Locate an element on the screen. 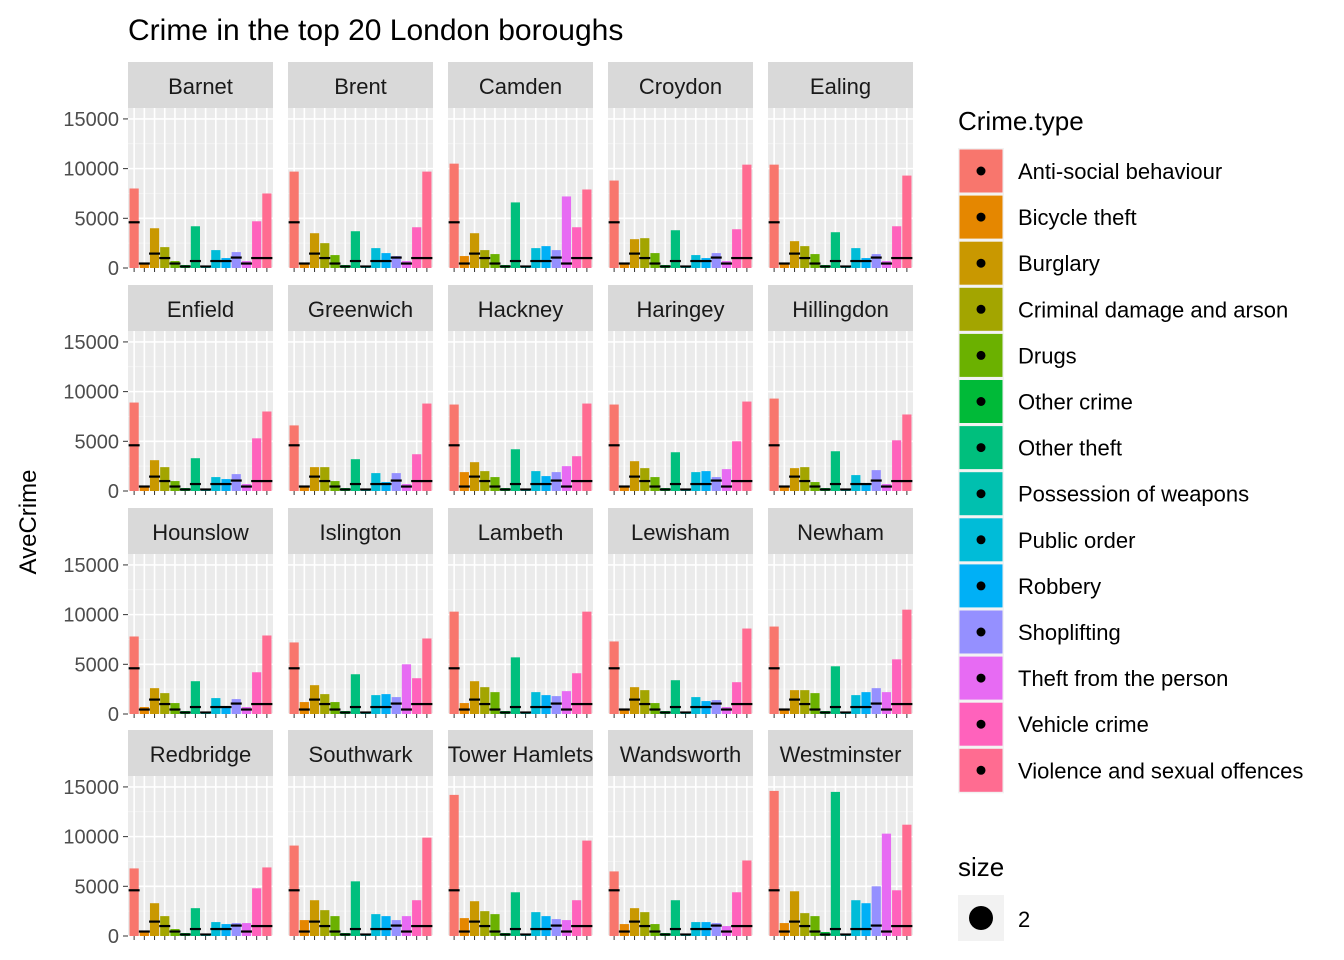 This screenshot has height=960, width=1344. chart-title: Crime in the top 20 London boroughs is located at coordinates (375, 30).